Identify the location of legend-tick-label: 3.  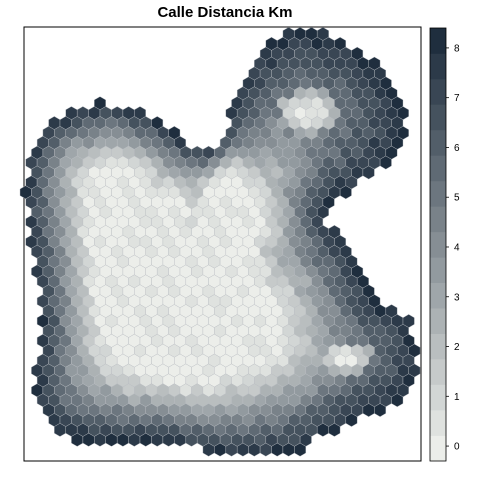
(457, 297).